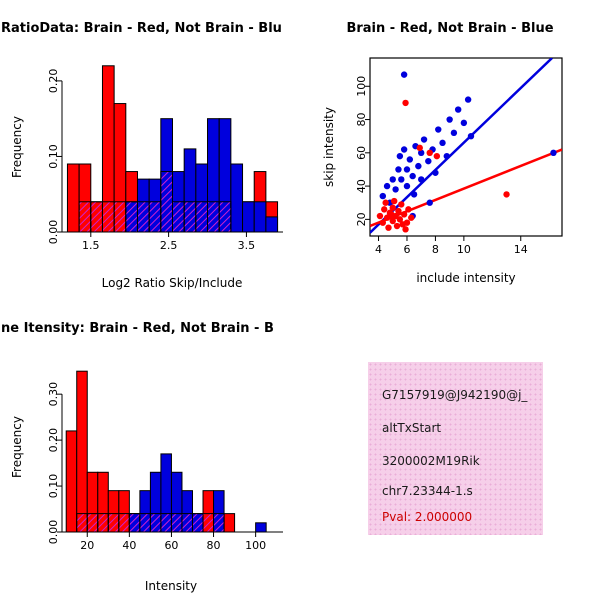  Describe the element at coordinates (412, 428) in the screenshot. I see `alt-tx-start-text: altTxStart` at that location.